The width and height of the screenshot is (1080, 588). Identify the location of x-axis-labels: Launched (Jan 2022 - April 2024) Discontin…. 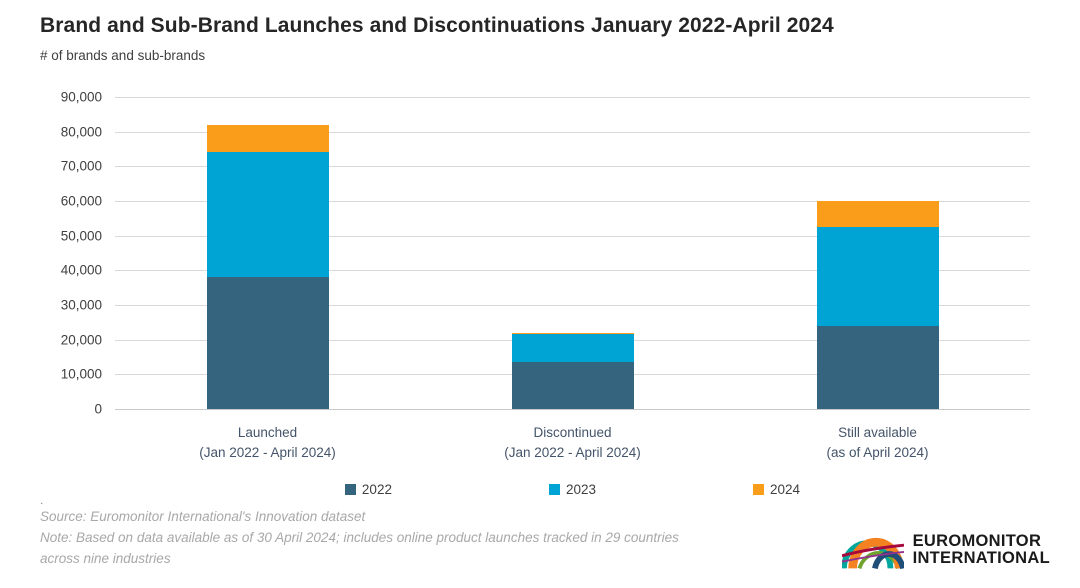
(572, 443).